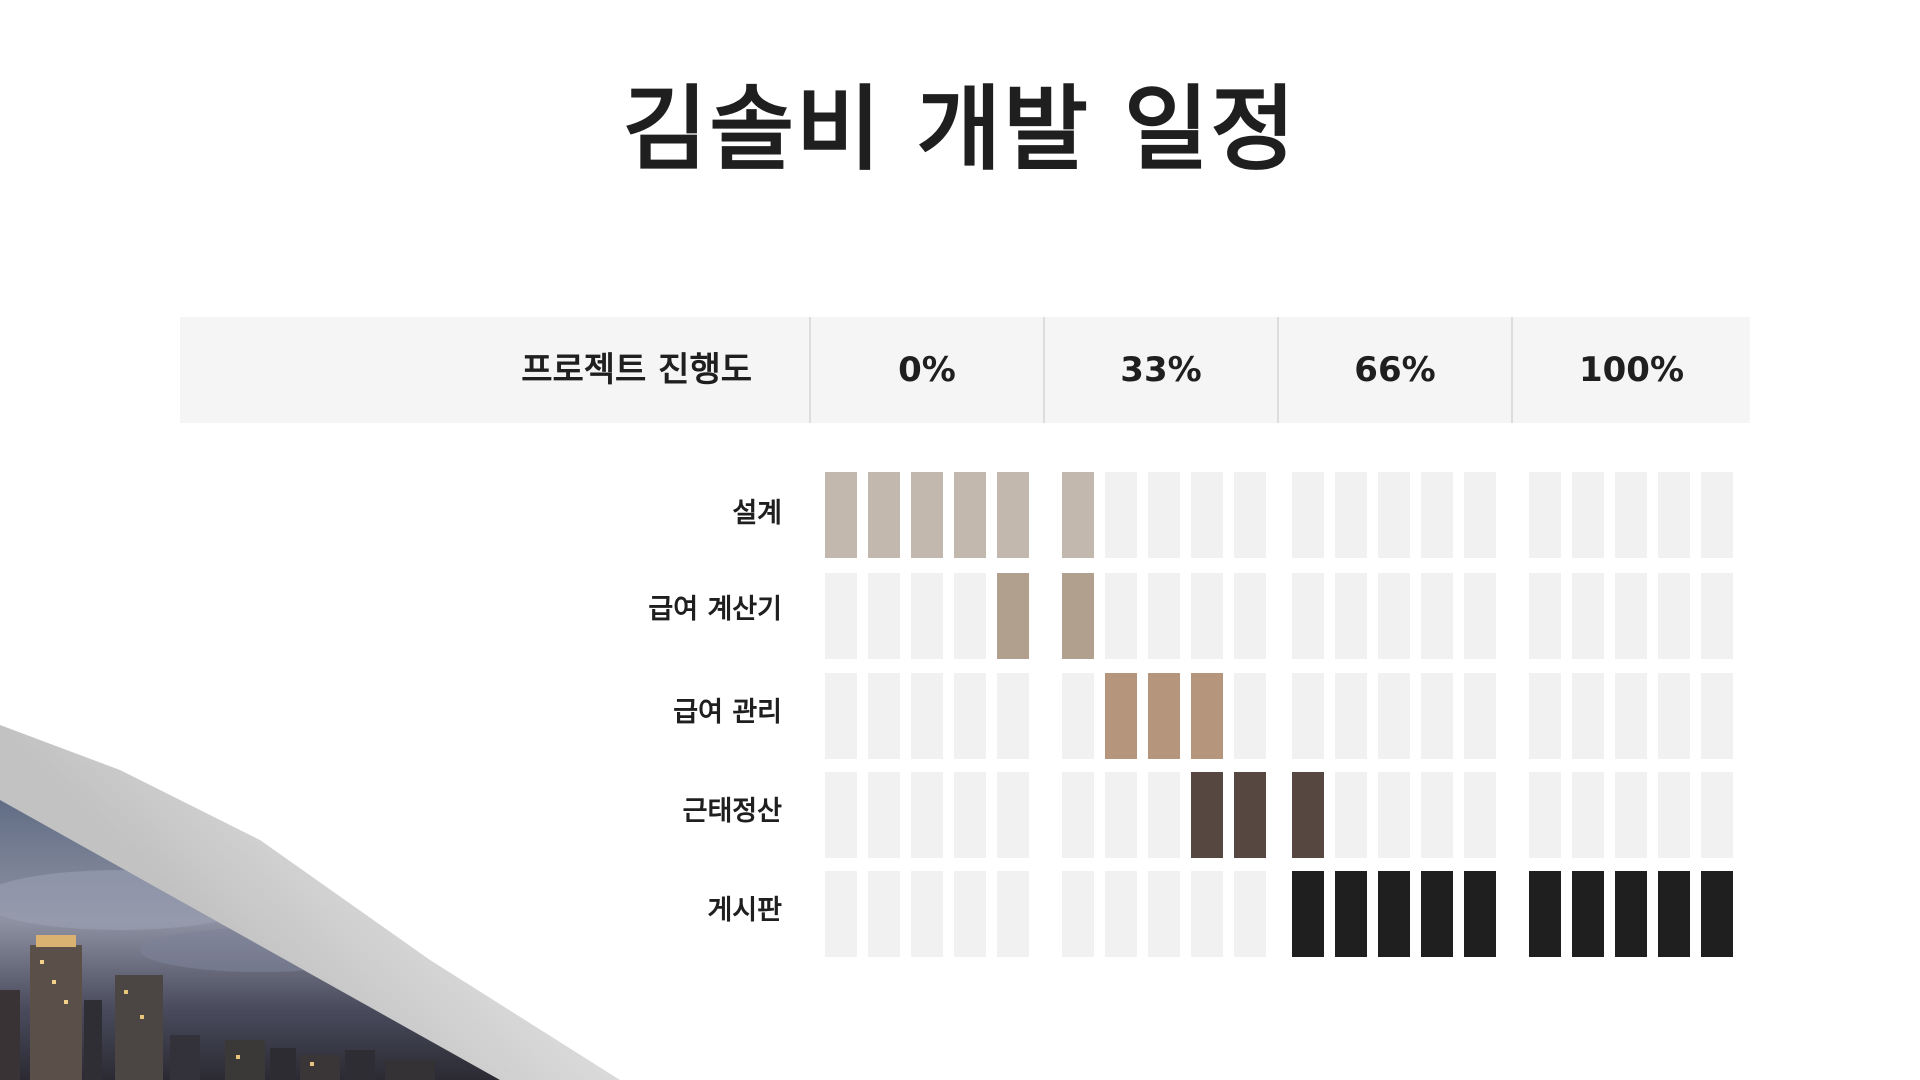 The height and width of the screenshot is (1080, 1920). What do you see at coordinates (757, 513) in the screenshot?
I see `row-label-design: 설계` at bounding box center [757, 513].